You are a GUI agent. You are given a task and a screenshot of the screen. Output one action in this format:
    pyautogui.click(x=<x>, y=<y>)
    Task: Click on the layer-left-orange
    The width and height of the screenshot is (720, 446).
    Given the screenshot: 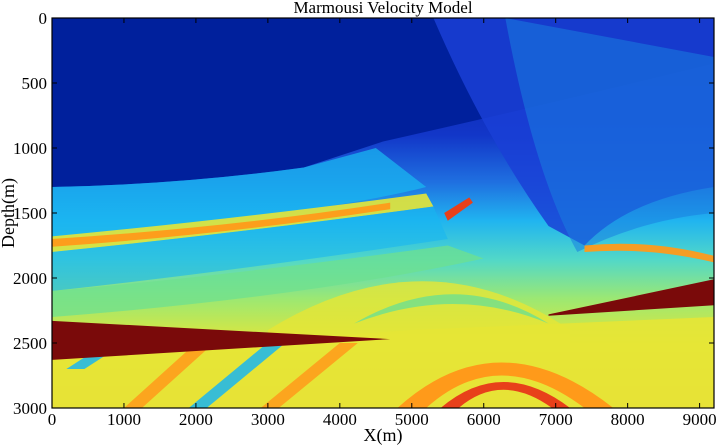 What is the action you would take?
    pyautogui.click(x=221, y=224)
    